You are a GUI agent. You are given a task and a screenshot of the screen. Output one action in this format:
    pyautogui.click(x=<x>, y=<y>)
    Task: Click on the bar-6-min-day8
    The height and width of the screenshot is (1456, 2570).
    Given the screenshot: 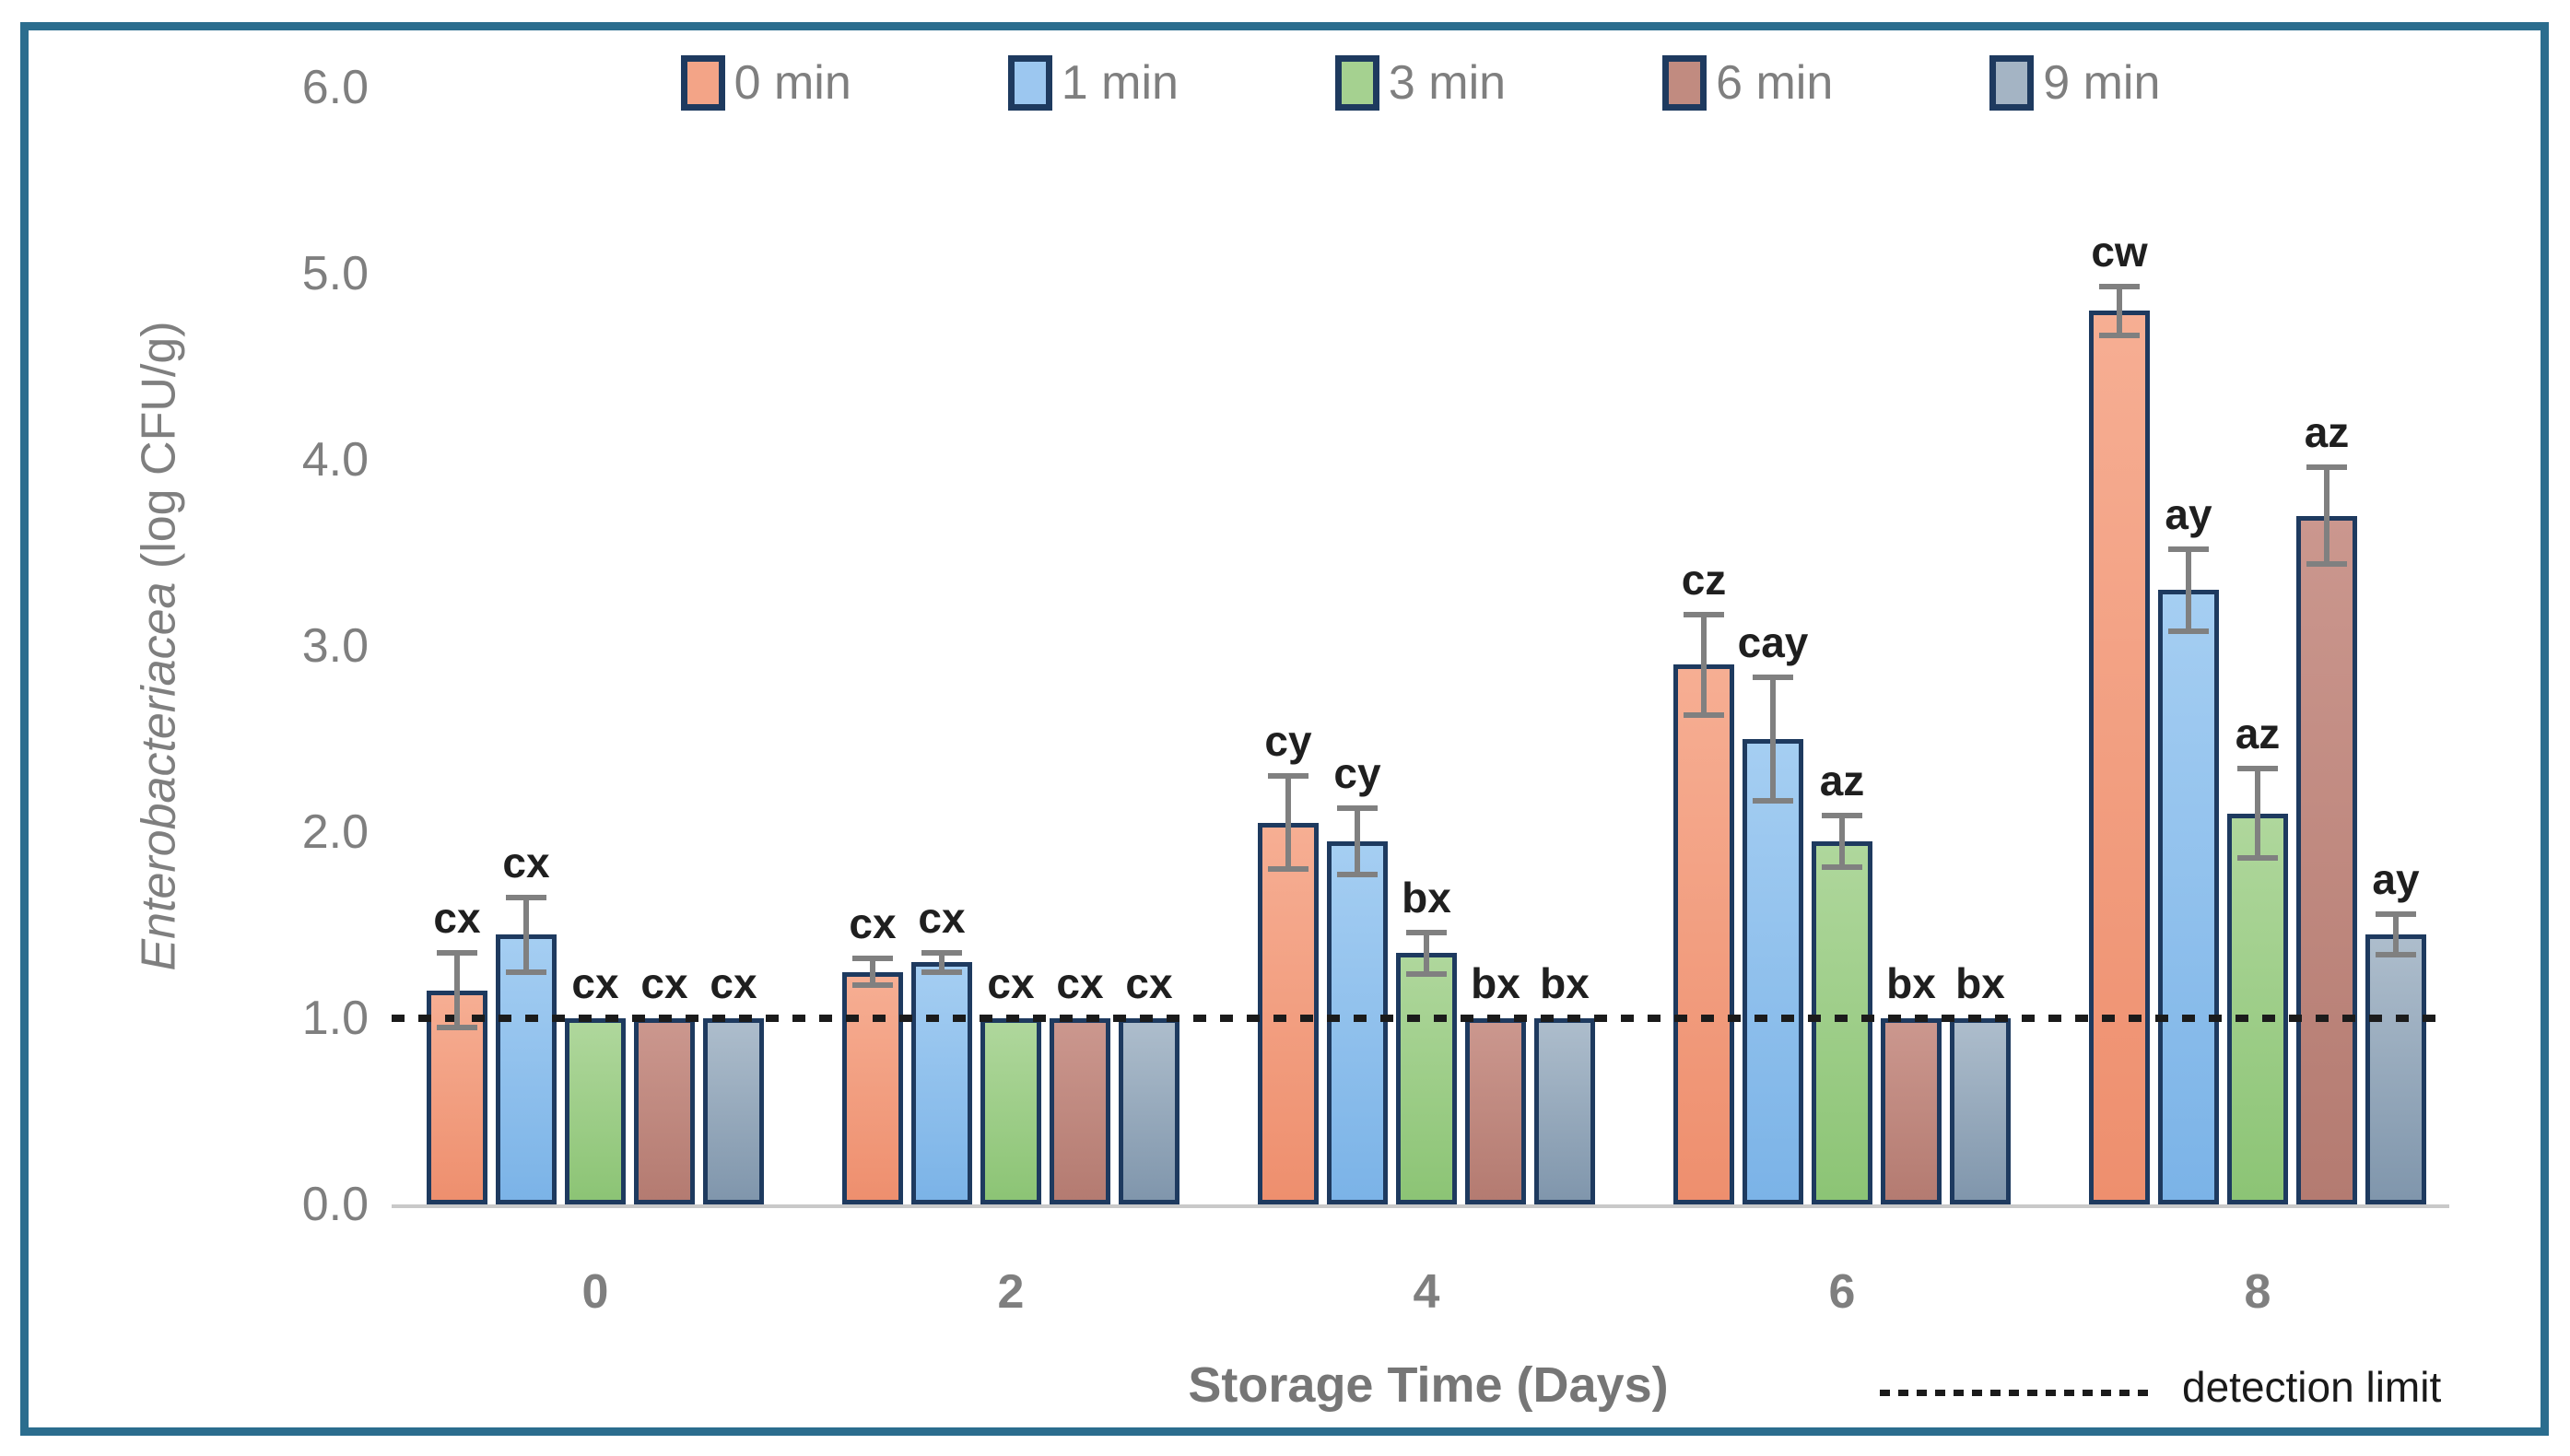 What is the action you would take?
    pyautogui.click(x=2326, y=859)
    